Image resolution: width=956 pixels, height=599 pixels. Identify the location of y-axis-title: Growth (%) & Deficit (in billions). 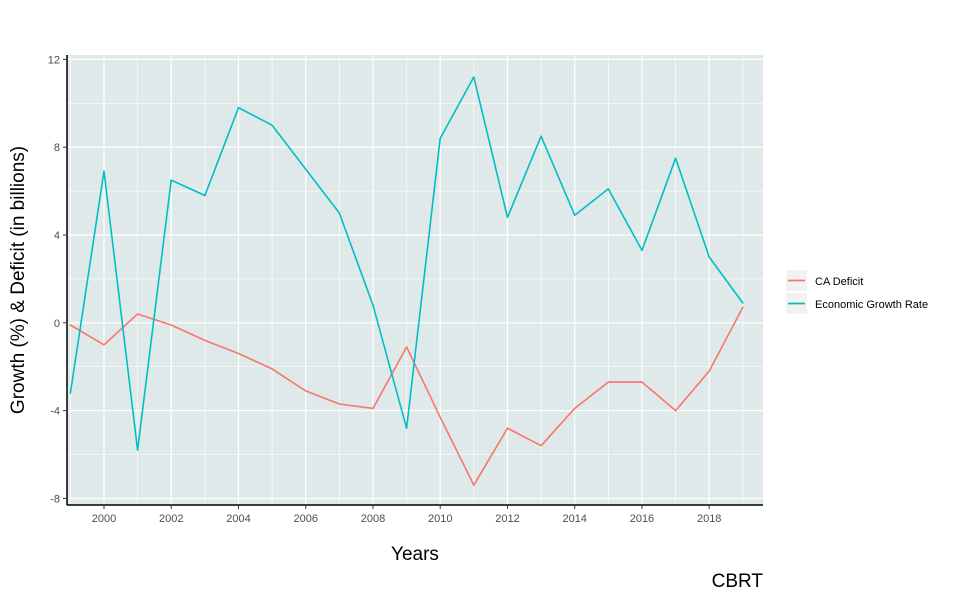
(18, 280).